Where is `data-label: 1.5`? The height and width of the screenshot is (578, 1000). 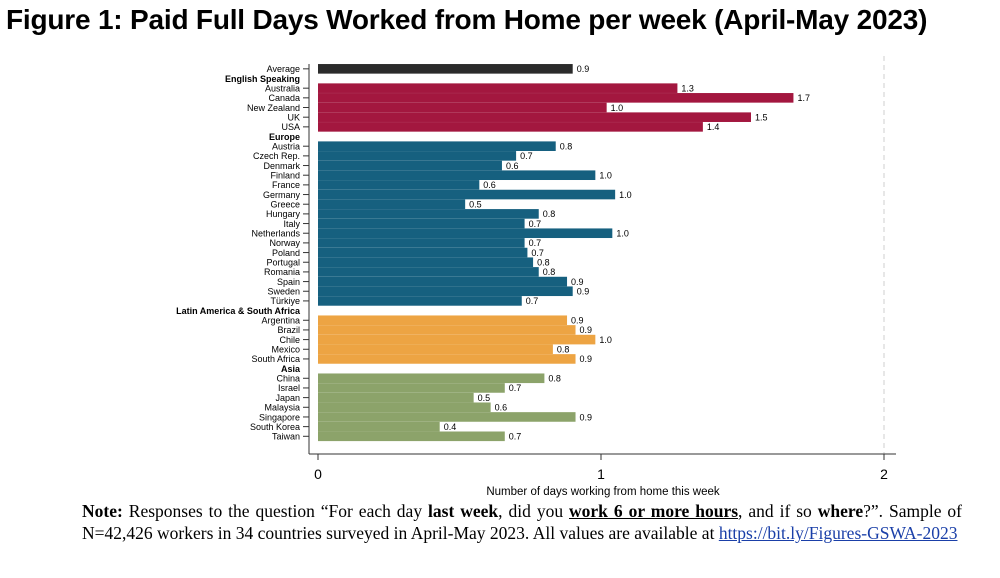
data-label: 1.5 is located at coordinates (761, 117).